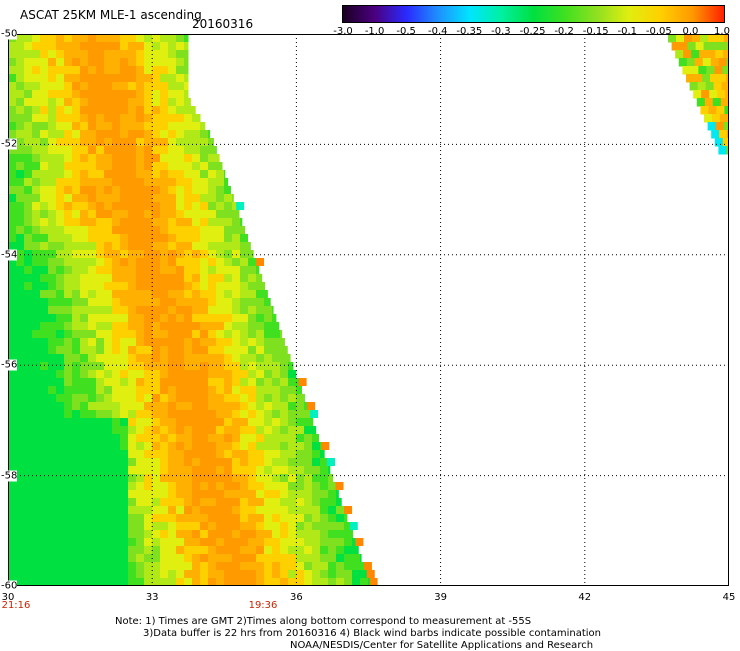  I want to click on y-tick-label: -52, so click(9, 144).